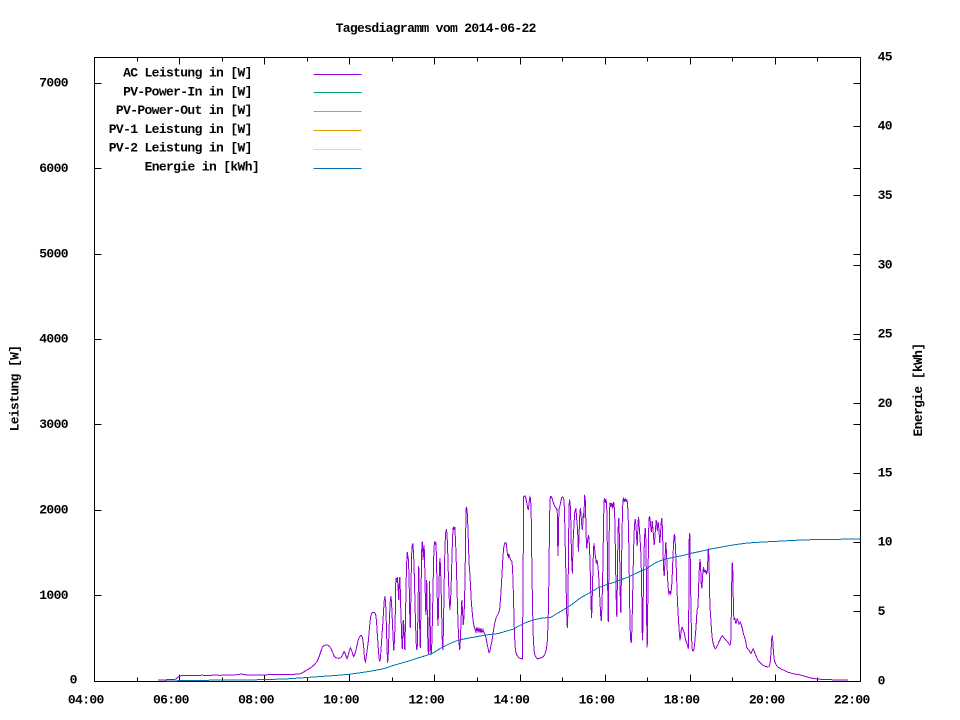 Image resolution: width=960 pixels, height=720 pixels. Describe the element at coordinates (53, 595) in the screenshot. I see `svg-text: 1000` at that location.